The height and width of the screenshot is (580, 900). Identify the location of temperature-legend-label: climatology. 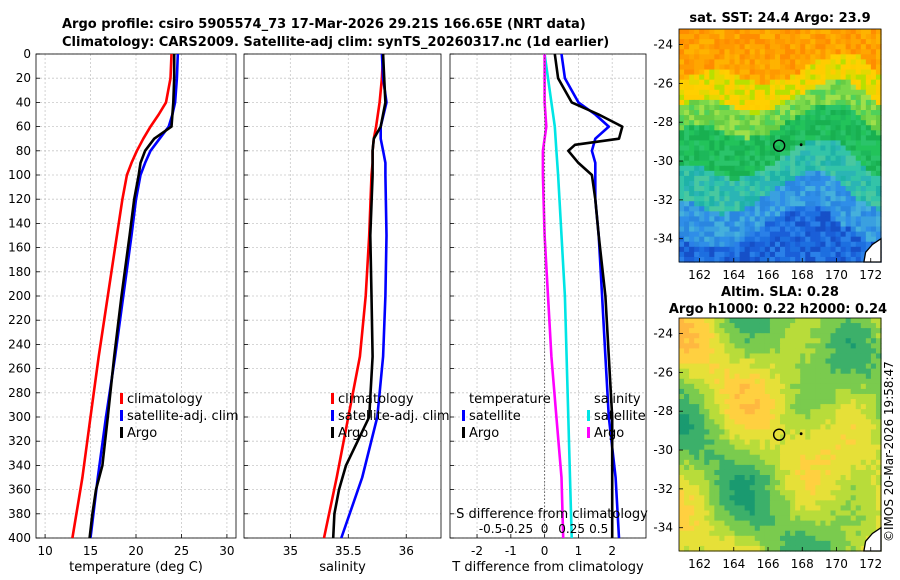
(165, 399).